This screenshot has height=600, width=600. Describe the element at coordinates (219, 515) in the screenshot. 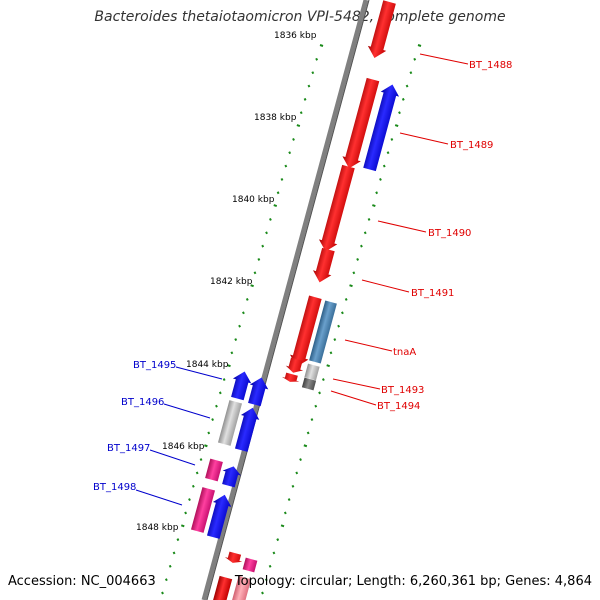

I see `gene-bt1498` at that location.